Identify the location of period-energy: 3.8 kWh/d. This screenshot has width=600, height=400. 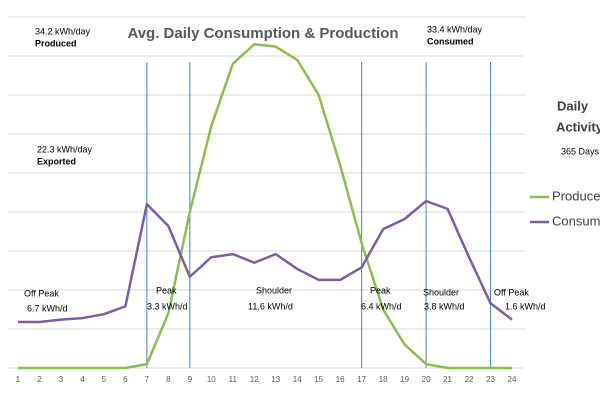
(444, 306).